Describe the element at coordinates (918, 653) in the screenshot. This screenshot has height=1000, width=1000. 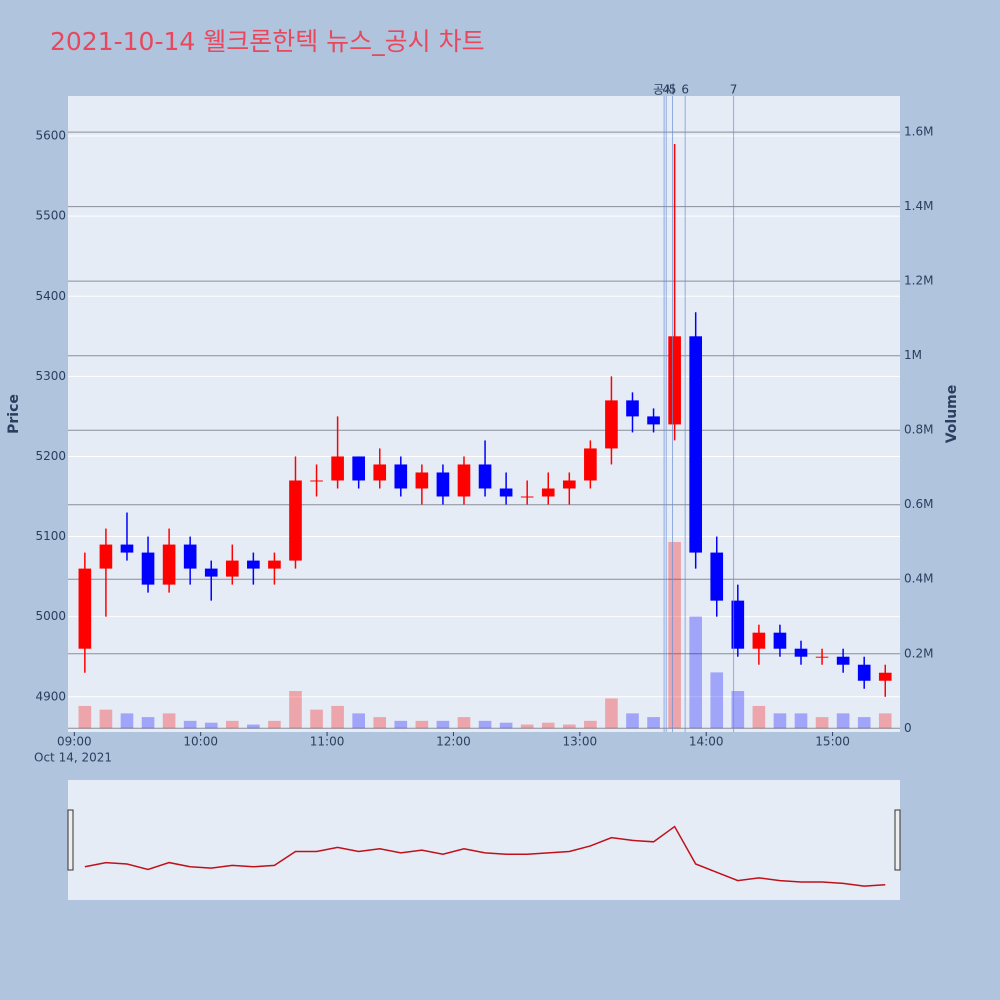
I see `y2-tick-label: 0.2M` at that location.